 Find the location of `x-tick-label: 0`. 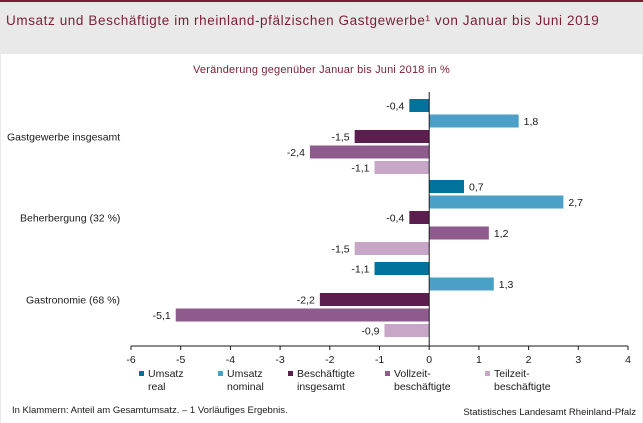

x-tick-label: 0 is located at coordinates (429, 360).